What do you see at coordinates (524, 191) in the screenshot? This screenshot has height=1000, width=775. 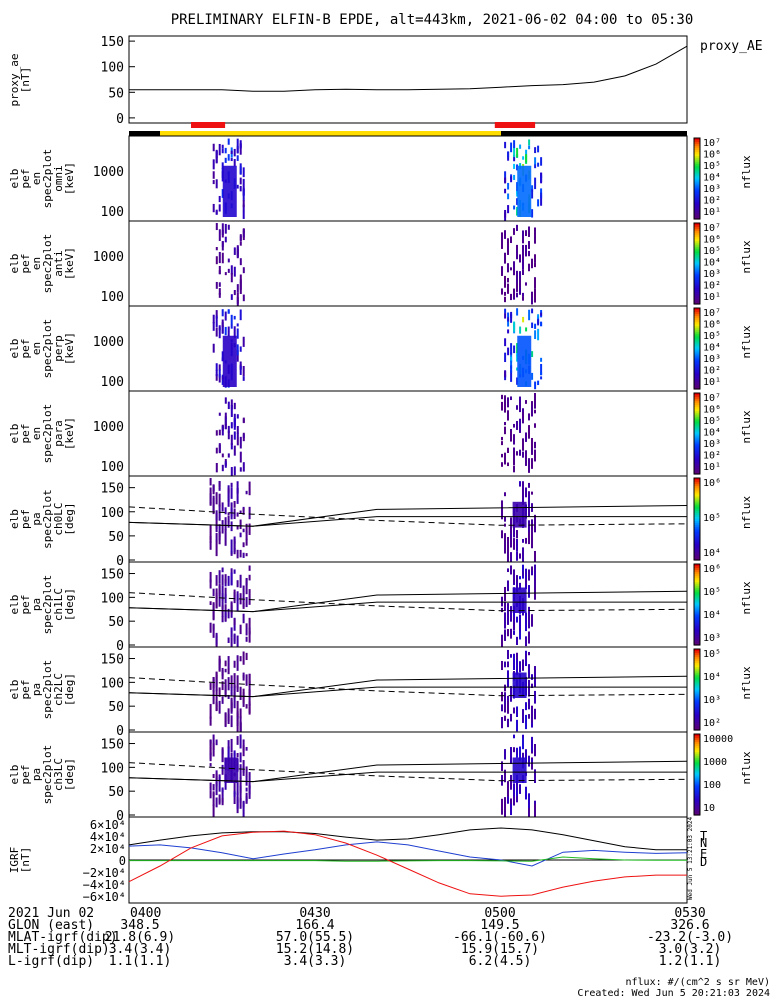 I see `flux-core` at bounding box center [524, 191].